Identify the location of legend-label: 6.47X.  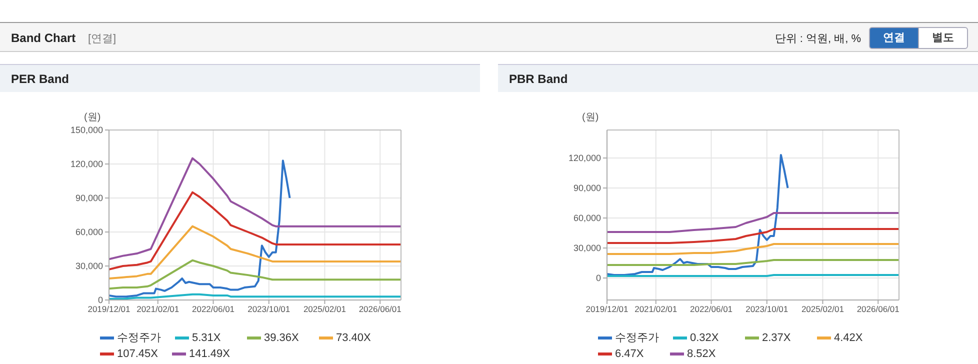
(629, 354).